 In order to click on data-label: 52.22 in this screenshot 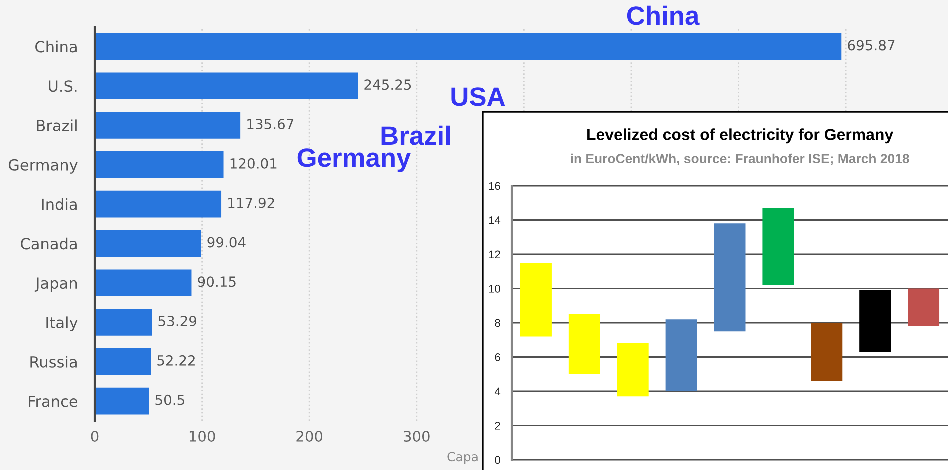, I will do `click(176, 360)`.